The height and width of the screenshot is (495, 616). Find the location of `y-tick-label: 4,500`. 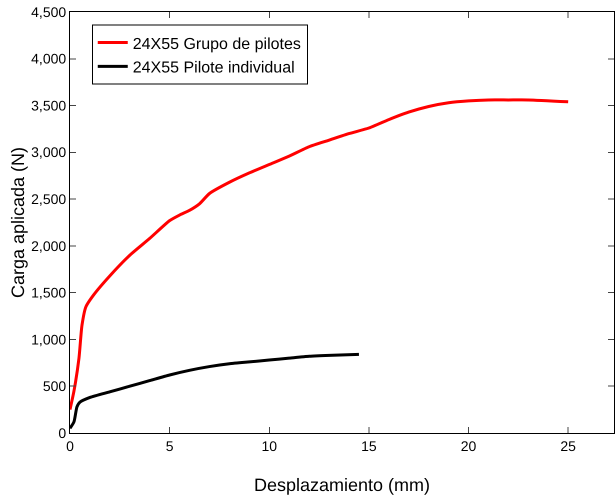

y-tick-label: 4,500 is located at coordinates (48, 12).